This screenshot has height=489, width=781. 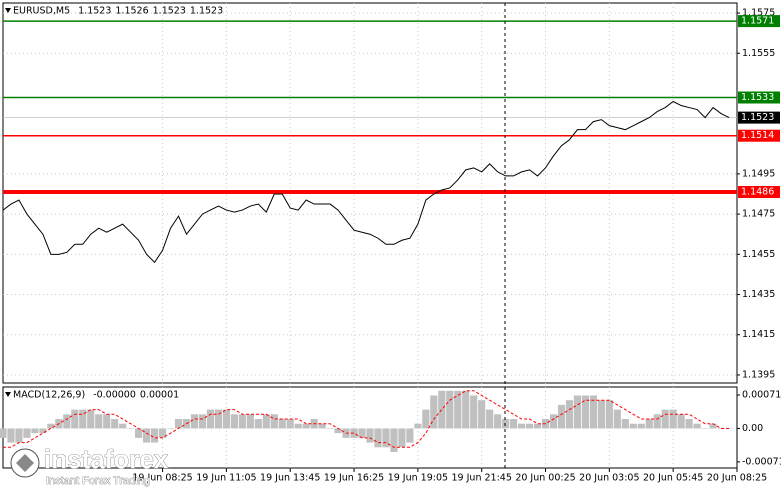 What do you see at coordinates (482, 478) in the screenshot?
I see `x-tick-label: 19 Jun 21:45` at bounding box center [482, 478].